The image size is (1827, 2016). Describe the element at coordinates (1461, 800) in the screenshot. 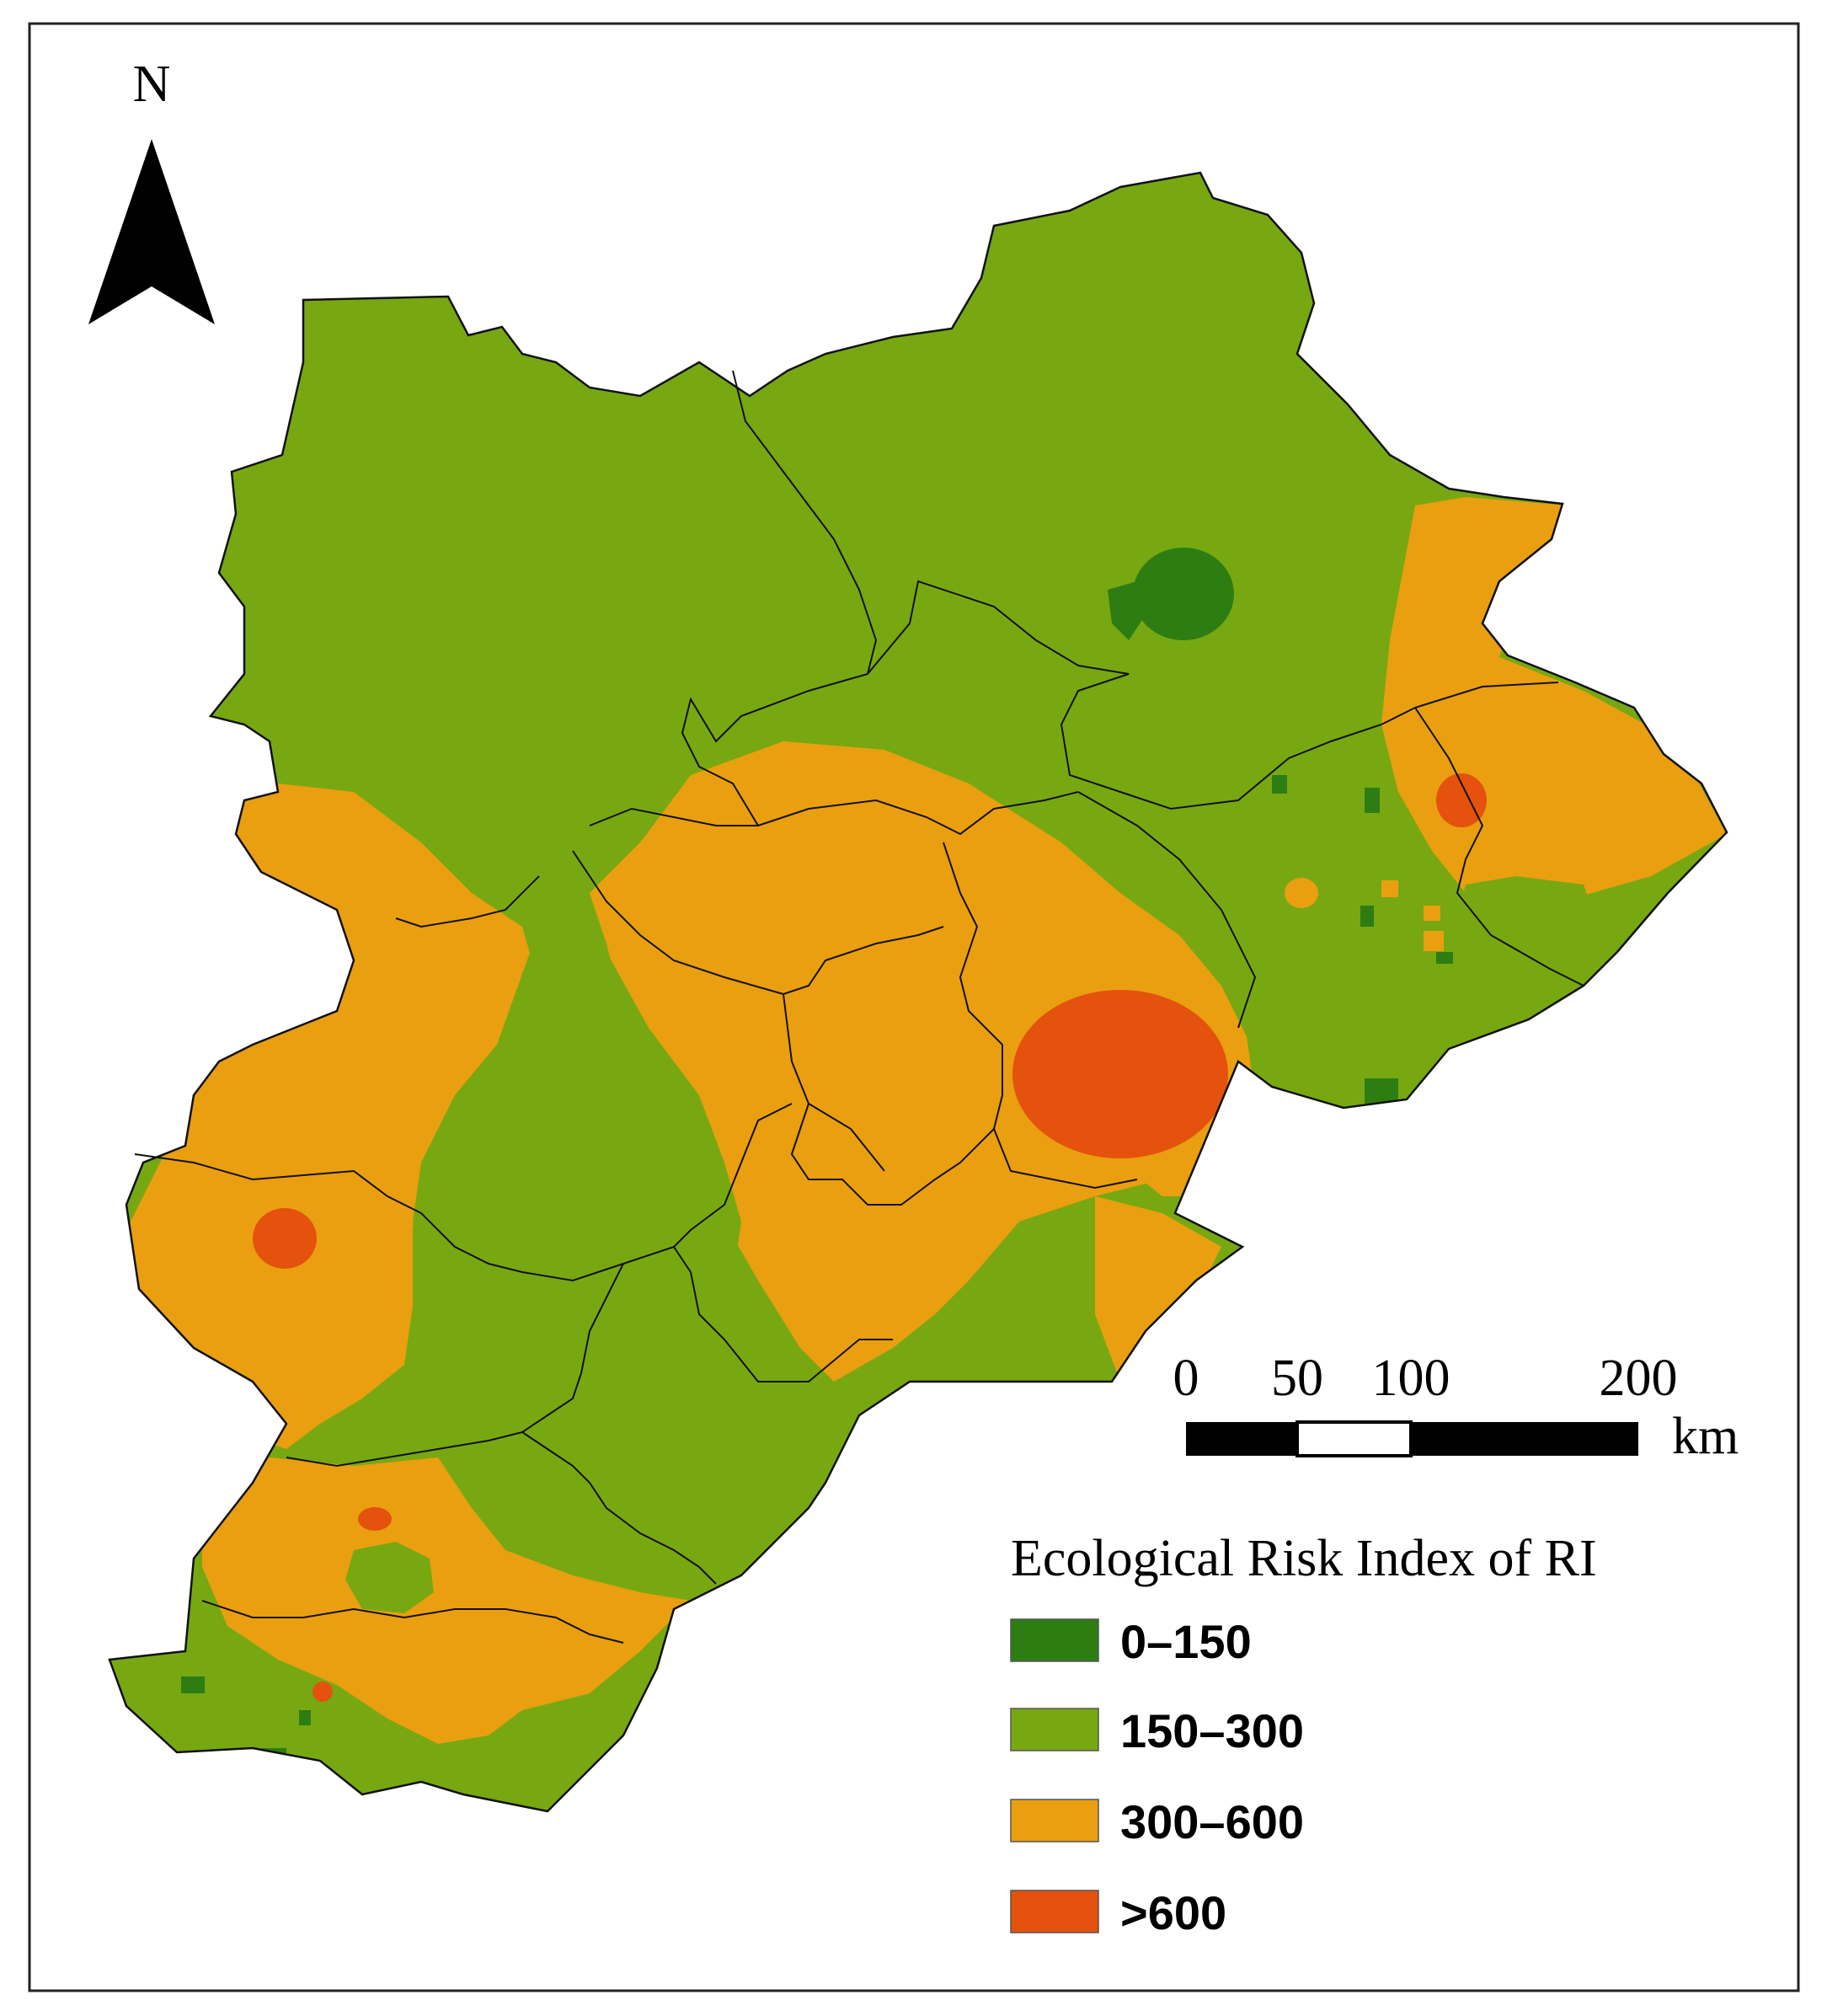

I see `risk-zone-high-northeast` at that location.